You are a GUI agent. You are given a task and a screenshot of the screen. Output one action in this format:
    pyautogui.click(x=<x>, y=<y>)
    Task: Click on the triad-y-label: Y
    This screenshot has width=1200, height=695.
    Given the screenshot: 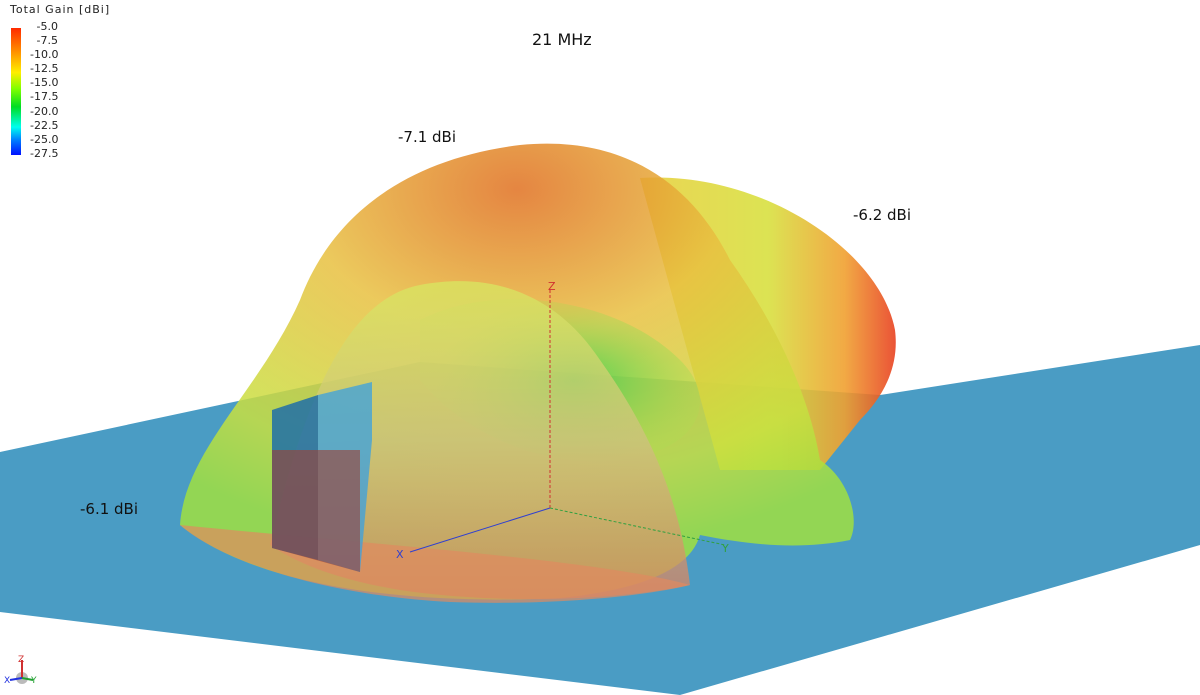 What is the action you would take?
    pyautogui.click(x=33, y=681)
    